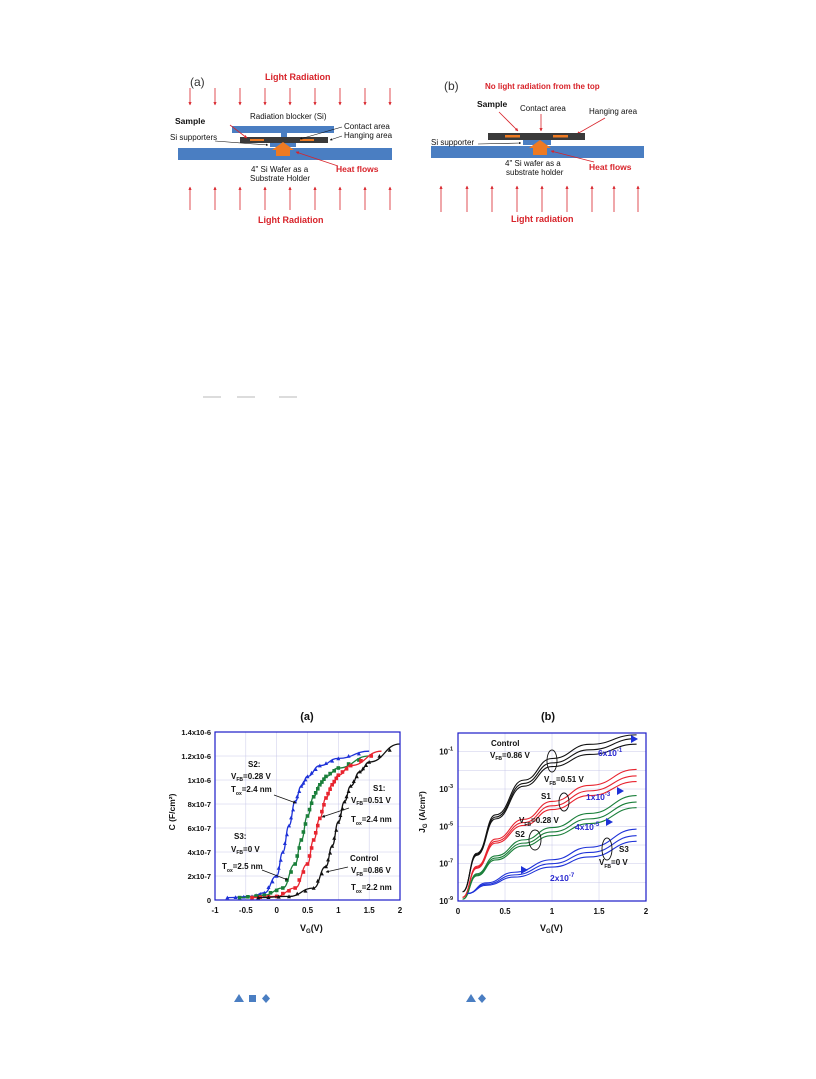 Image resolution: width=816 pixels, height=1079 pixels. I want to click on svg-text: S2:, so click(254, 764).